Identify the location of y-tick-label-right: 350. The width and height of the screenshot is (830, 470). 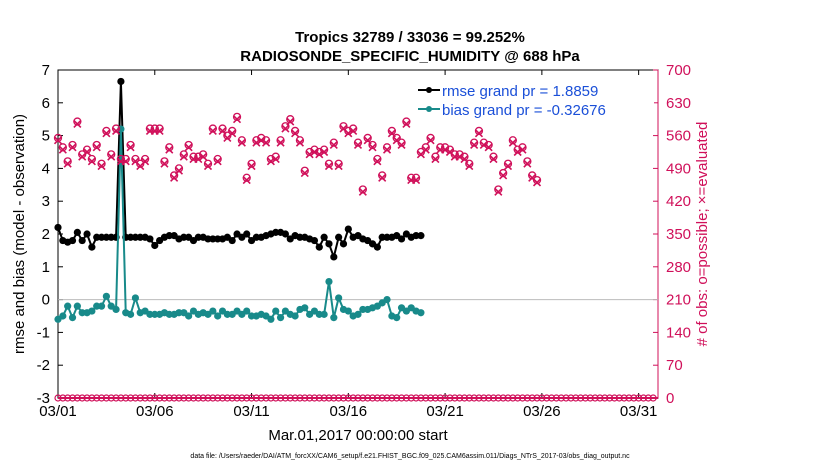
(678, 234).